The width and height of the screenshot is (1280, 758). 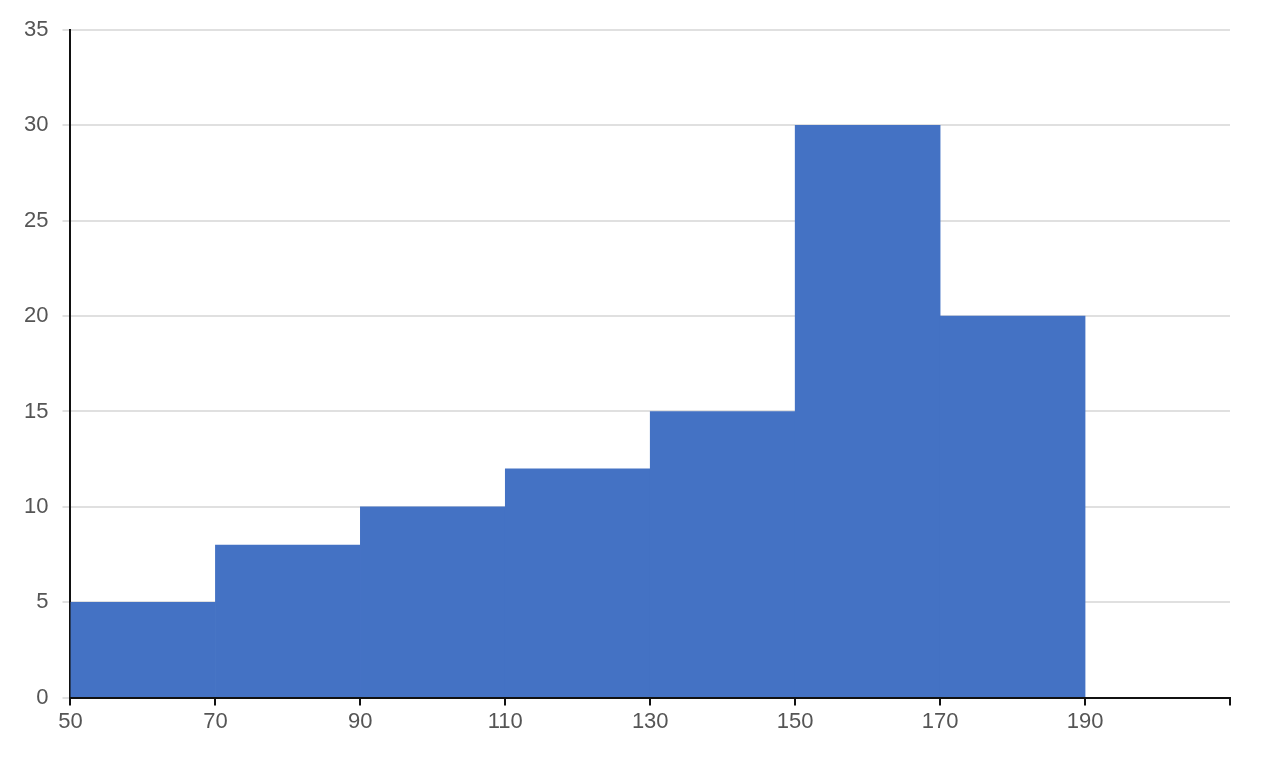 What do you see at coordinates (36, 219) in the screenshot?
I see `y-tick-label: 25` at bounding box center [36, 219].